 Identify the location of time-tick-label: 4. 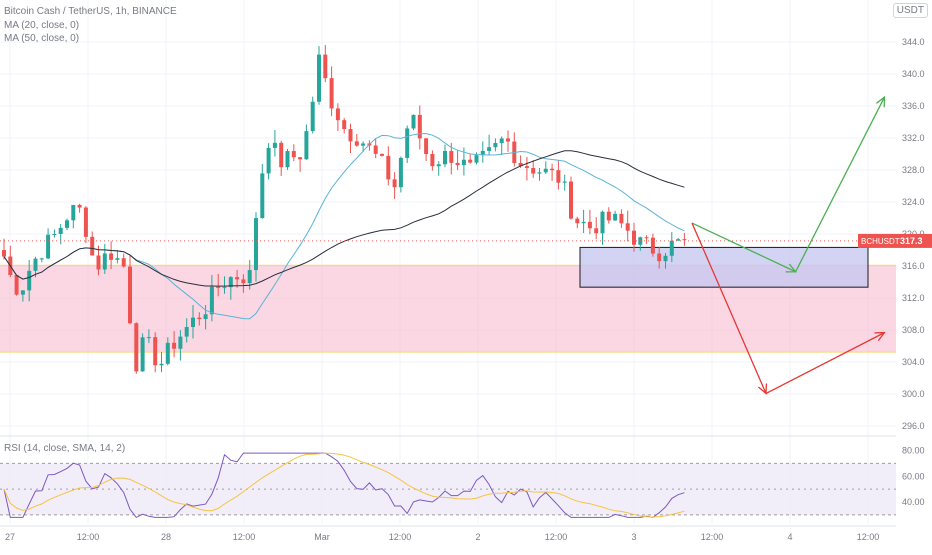
(789, 537).